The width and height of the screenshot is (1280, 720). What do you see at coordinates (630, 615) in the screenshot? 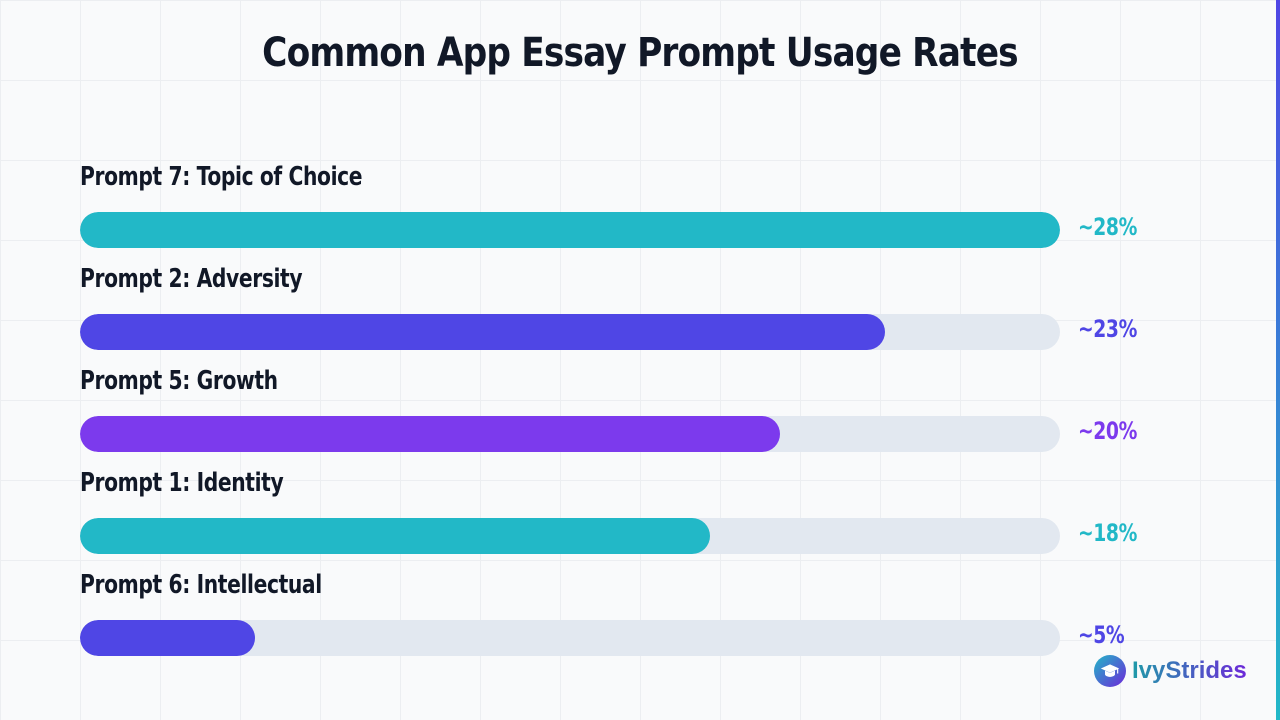
I see `bar-row: Prompt 6: Intellectual ~5%` at bounding box center [630, 615].